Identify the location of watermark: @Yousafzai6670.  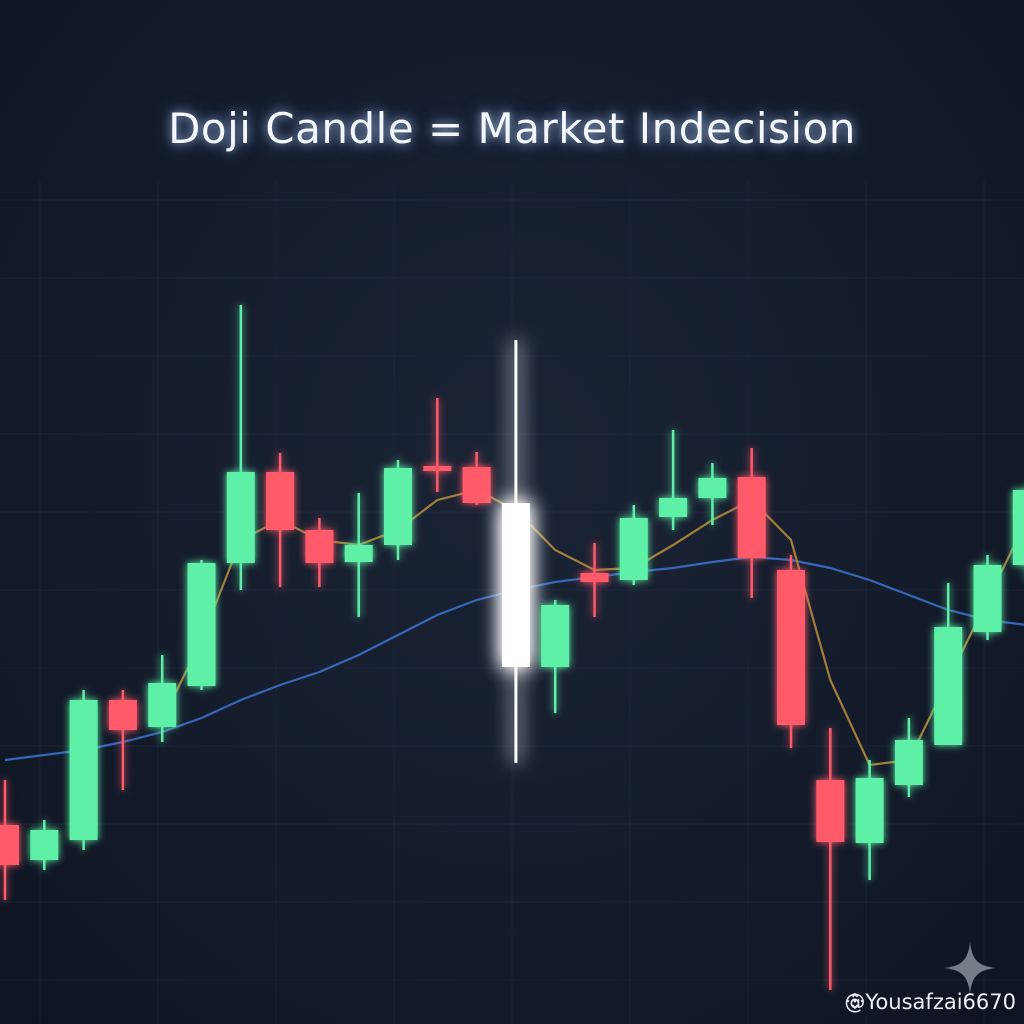
(930, 1002).